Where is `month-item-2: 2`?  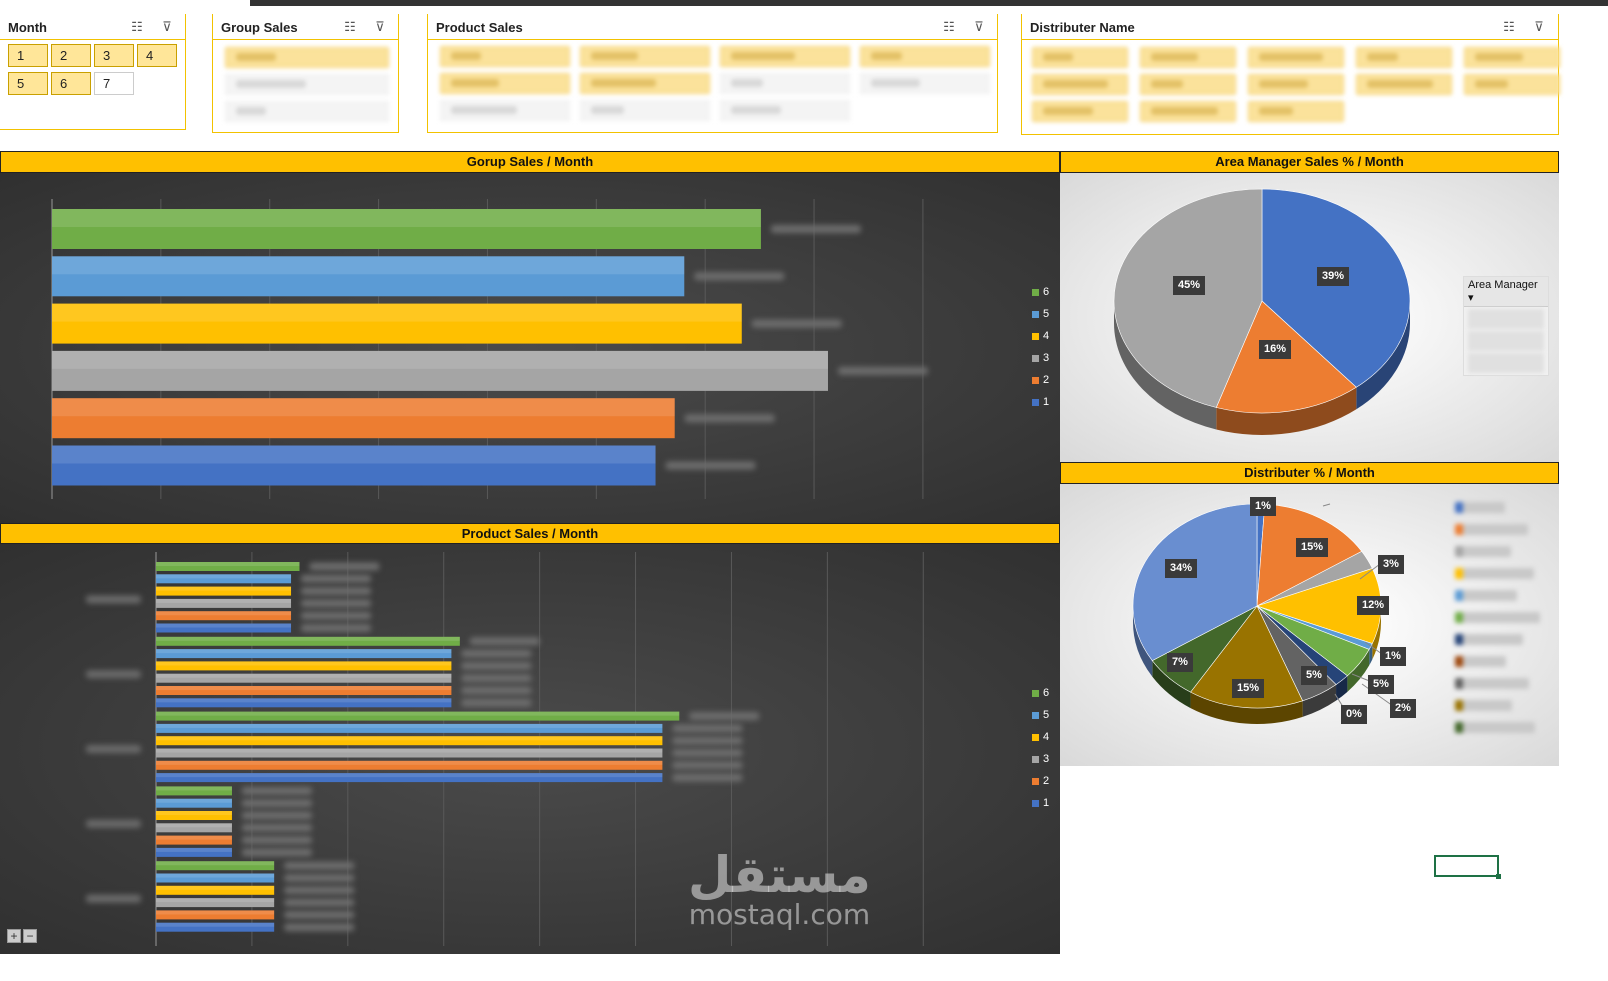
month-item-2: 2 is located at coordinates (71, 55).